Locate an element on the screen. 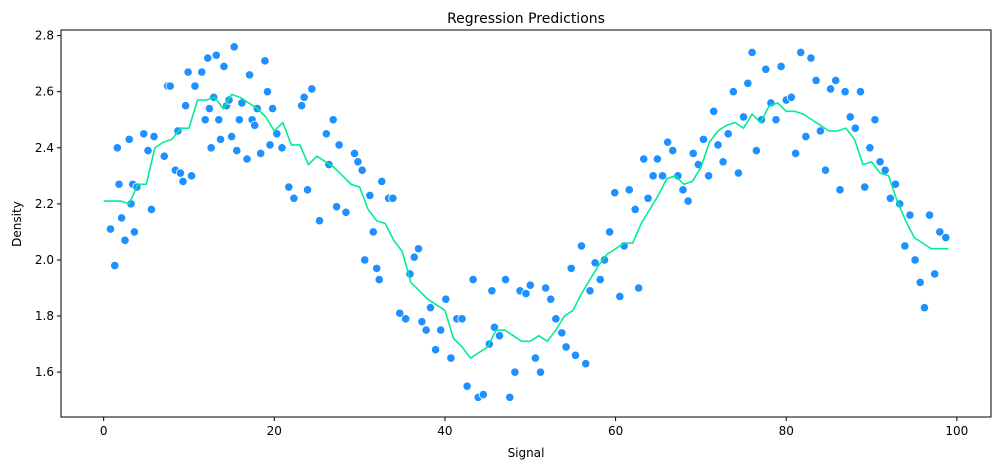  y-tick-label: 2.0 is located at coordinates (44, 260).